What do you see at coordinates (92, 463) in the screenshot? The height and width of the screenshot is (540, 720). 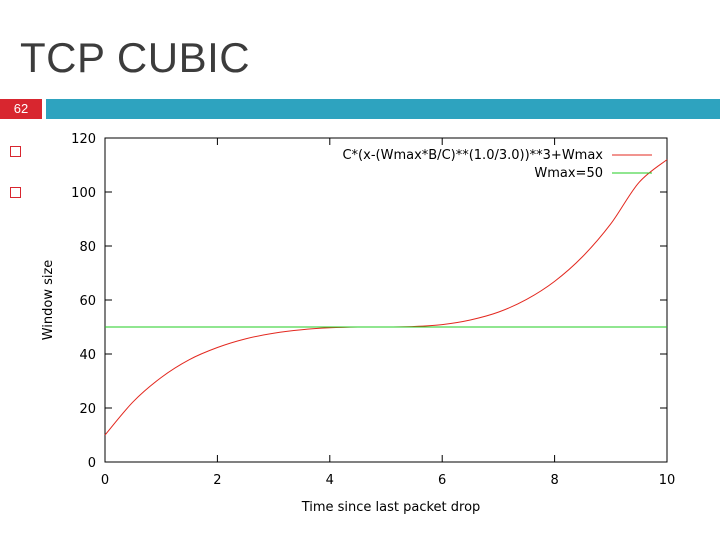 I see `y-tick-label: 0` at bounding box center [92, 463].